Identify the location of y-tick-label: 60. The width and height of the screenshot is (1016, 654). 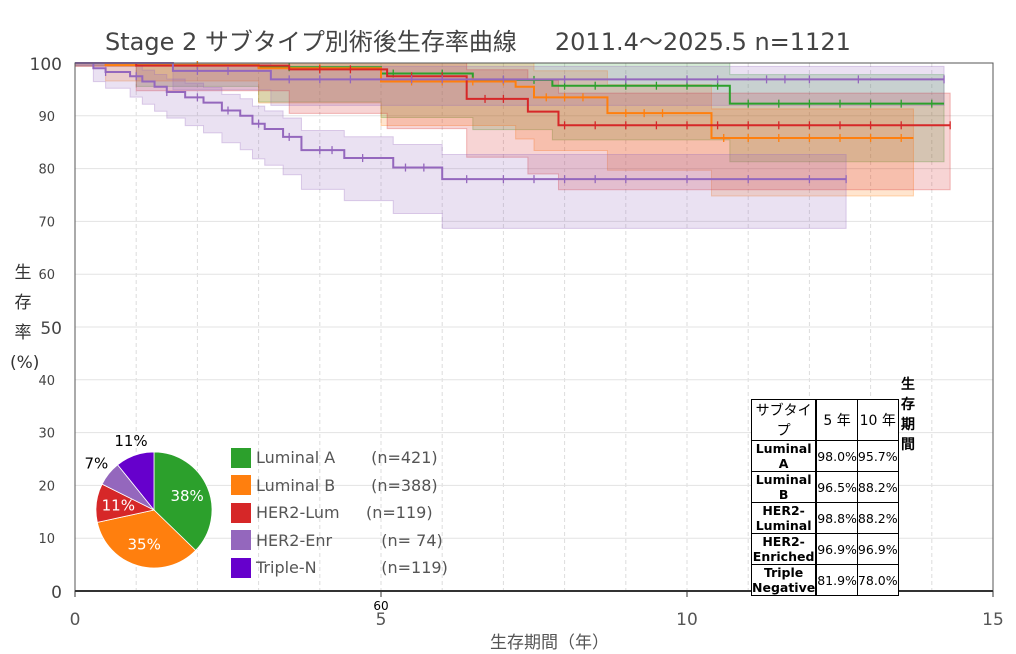
(46, 275).